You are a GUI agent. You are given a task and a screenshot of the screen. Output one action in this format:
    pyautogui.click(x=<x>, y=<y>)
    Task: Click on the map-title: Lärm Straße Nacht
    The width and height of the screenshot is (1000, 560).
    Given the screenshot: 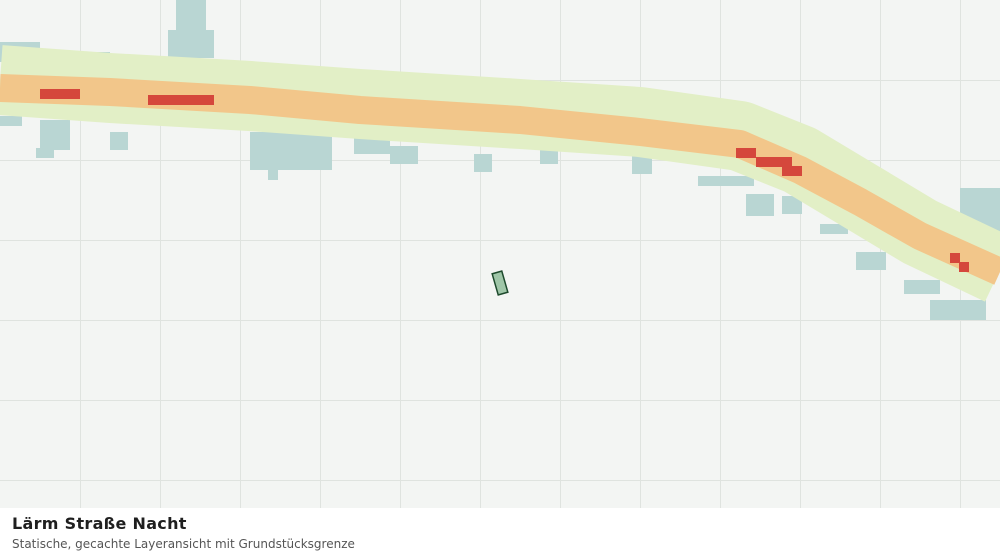 What is the action you would take?
    pyautogui.click(x=99, y=523)
    